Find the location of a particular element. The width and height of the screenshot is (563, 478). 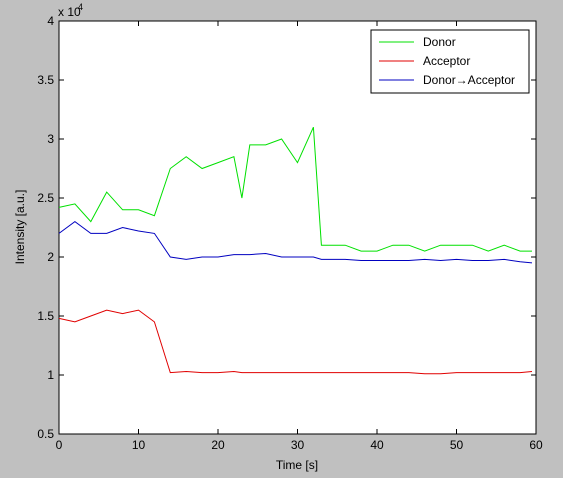

y-scale-label: x 10 is located at coordinates (69, 12).